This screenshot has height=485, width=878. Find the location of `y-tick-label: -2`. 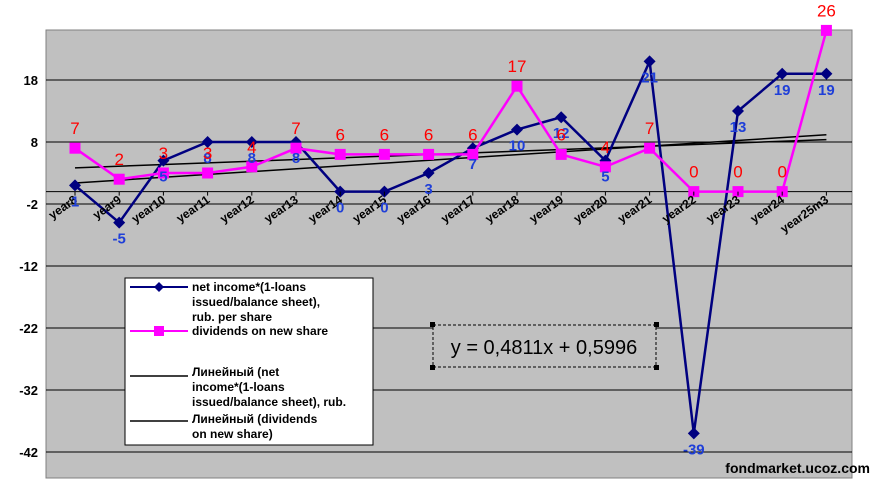

y-tick-label: -2 is located at coordinates (32, 204).